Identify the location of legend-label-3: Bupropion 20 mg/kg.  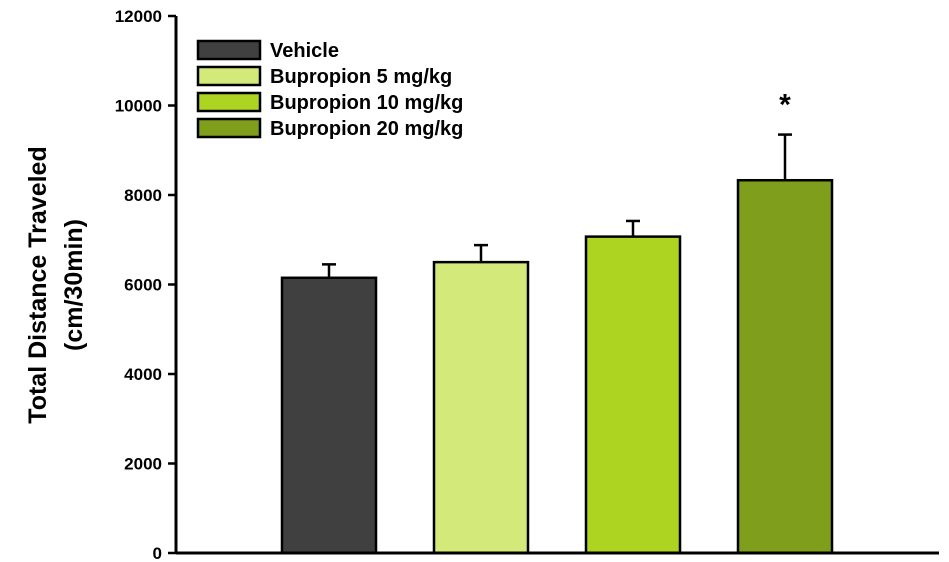
(366, 129).